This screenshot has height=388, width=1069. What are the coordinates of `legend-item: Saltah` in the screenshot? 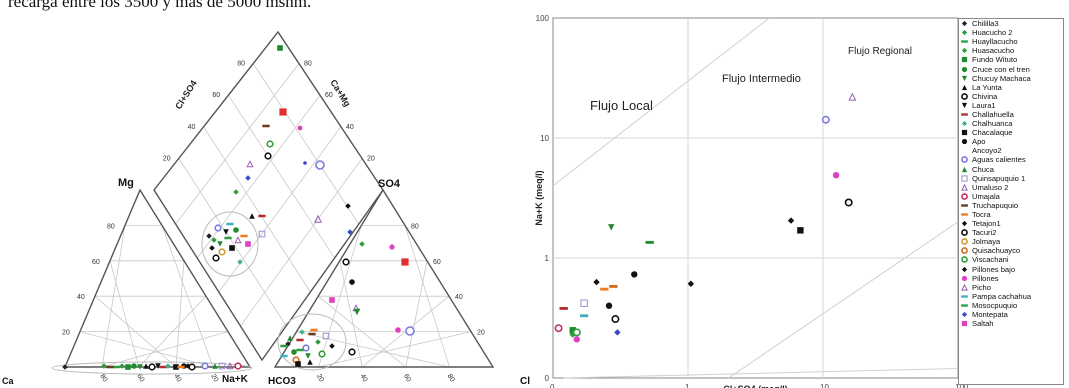 It's located at (1011, 323).